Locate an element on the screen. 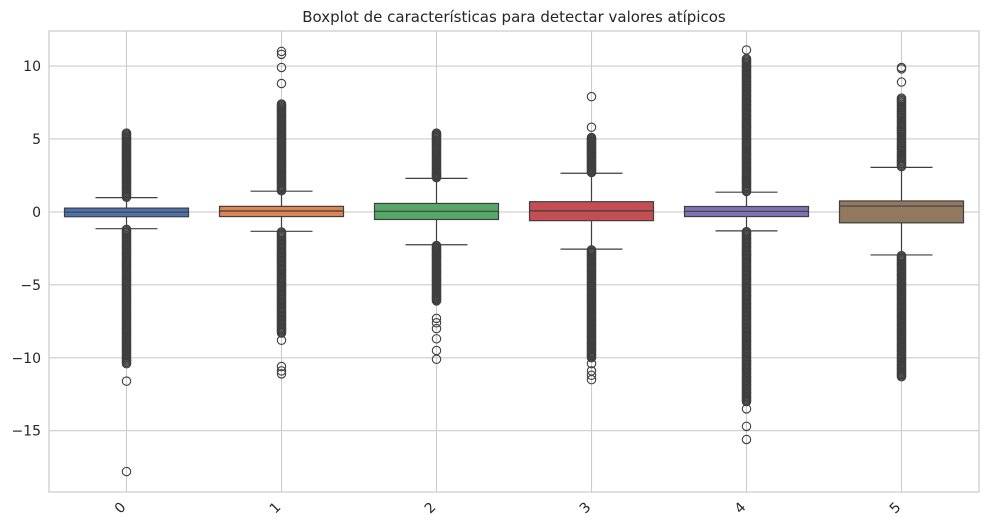  x-tick-label: 5 is located at coordinates (896, 509).